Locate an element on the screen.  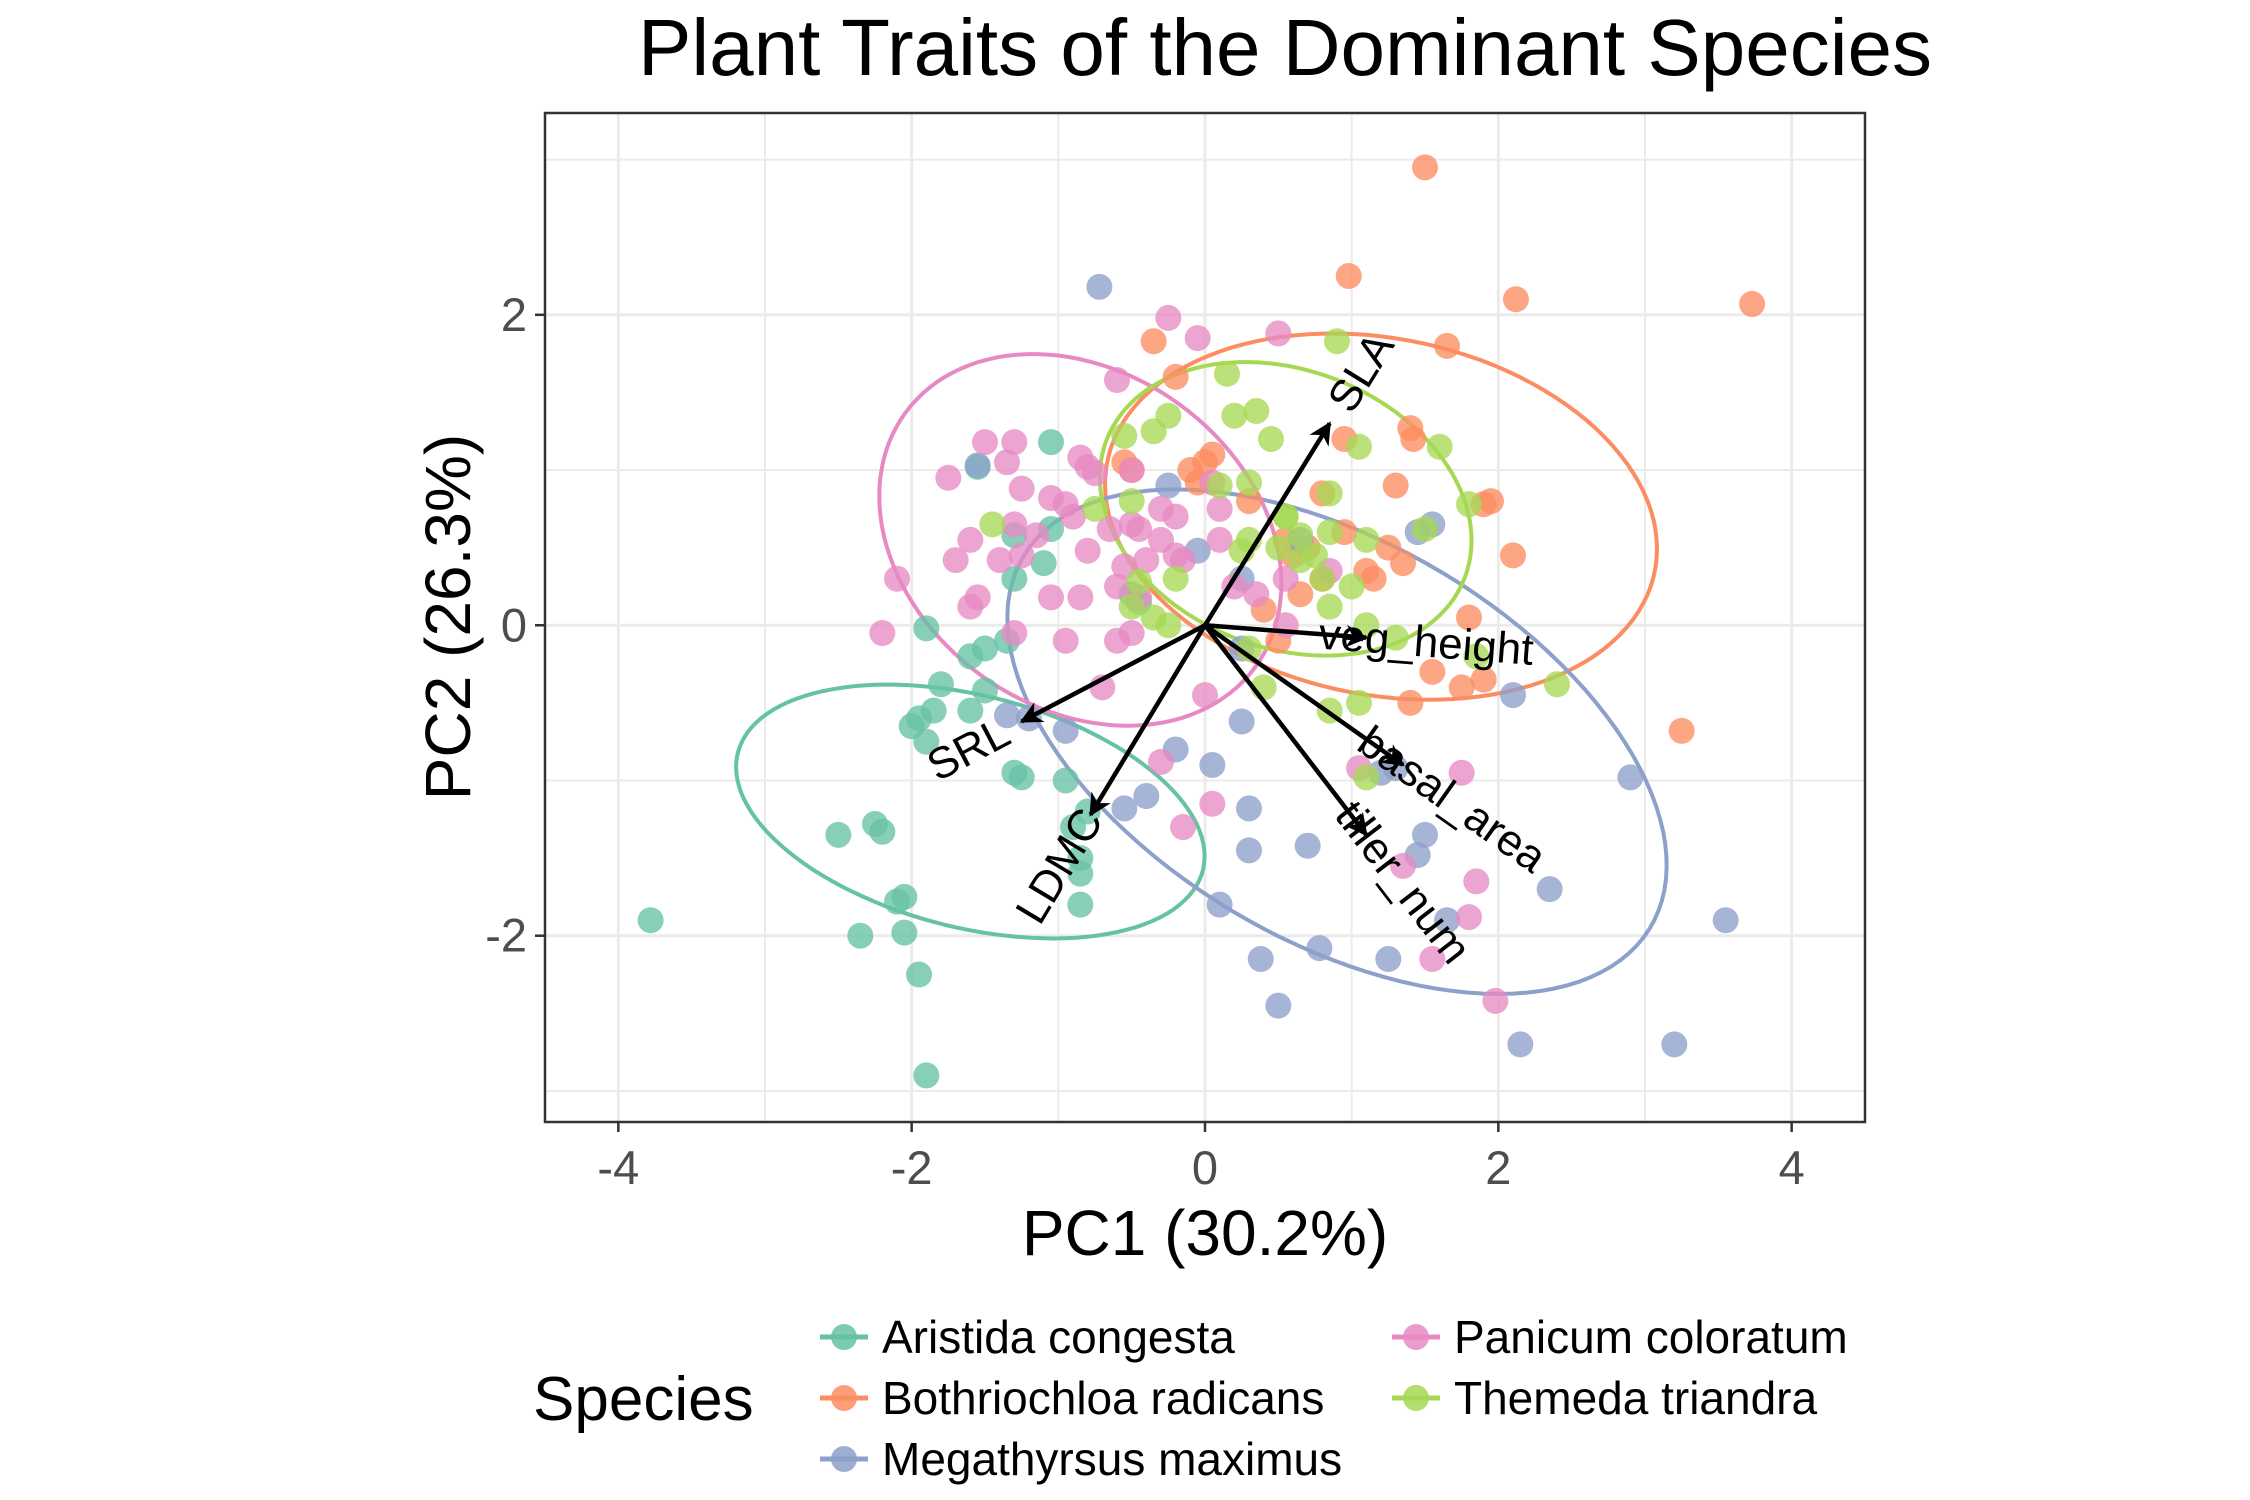
y-axis: -2 0 2 is located at coordinates (515, 625).